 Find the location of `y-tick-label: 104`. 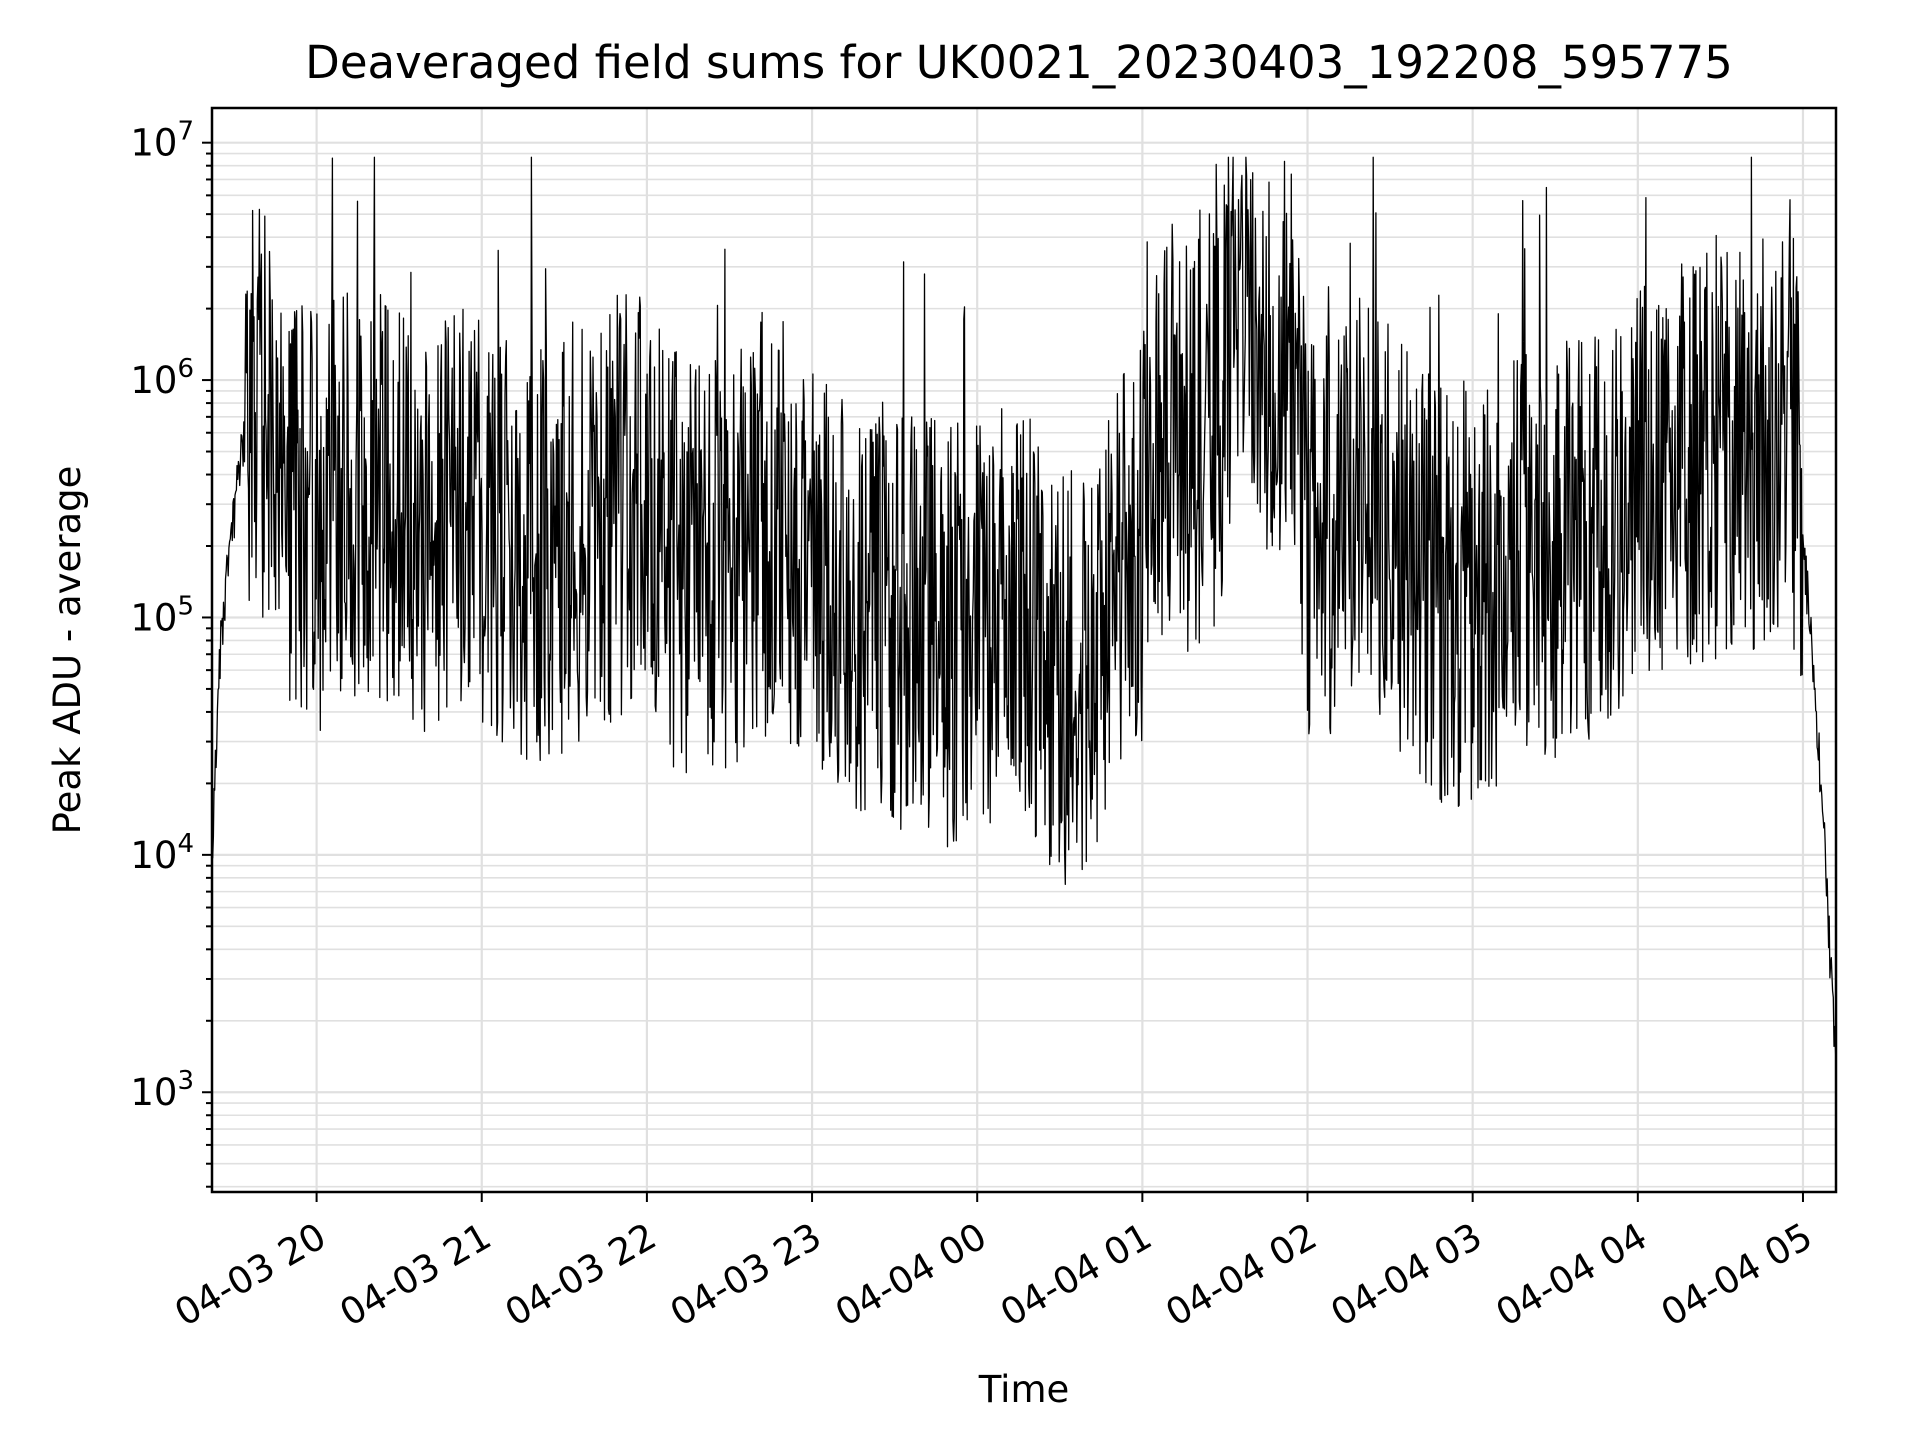

y-tick-label: 104 is located at coordinates (162, 853).